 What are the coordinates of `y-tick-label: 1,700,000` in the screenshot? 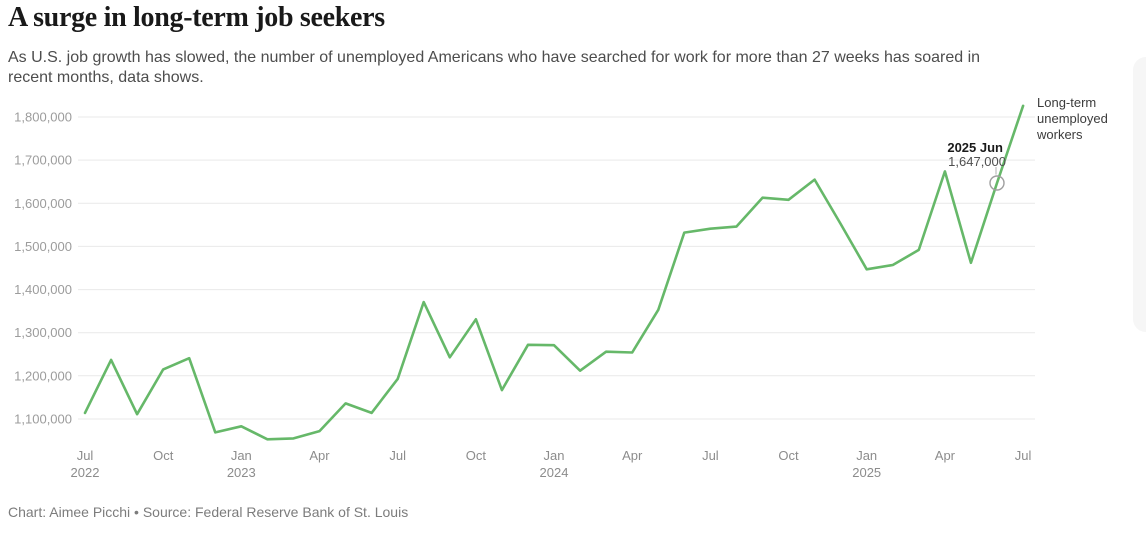 It's located at (43, 160).